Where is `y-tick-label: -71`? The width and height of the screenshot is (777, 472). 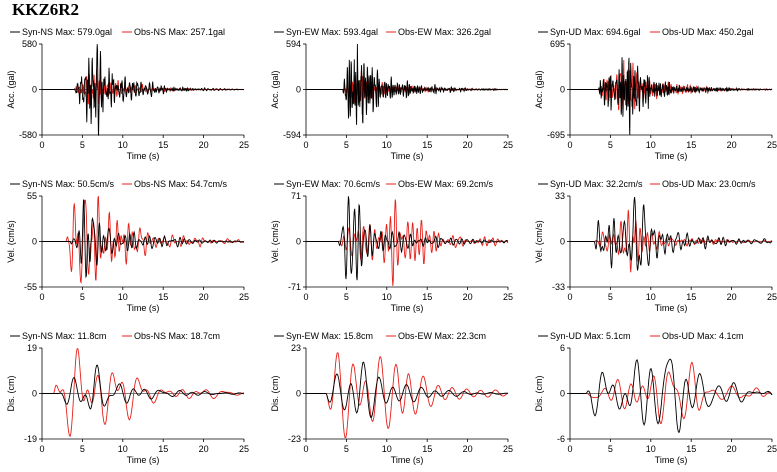
y-tick-label: -71 is located at coordinates (294, 287).